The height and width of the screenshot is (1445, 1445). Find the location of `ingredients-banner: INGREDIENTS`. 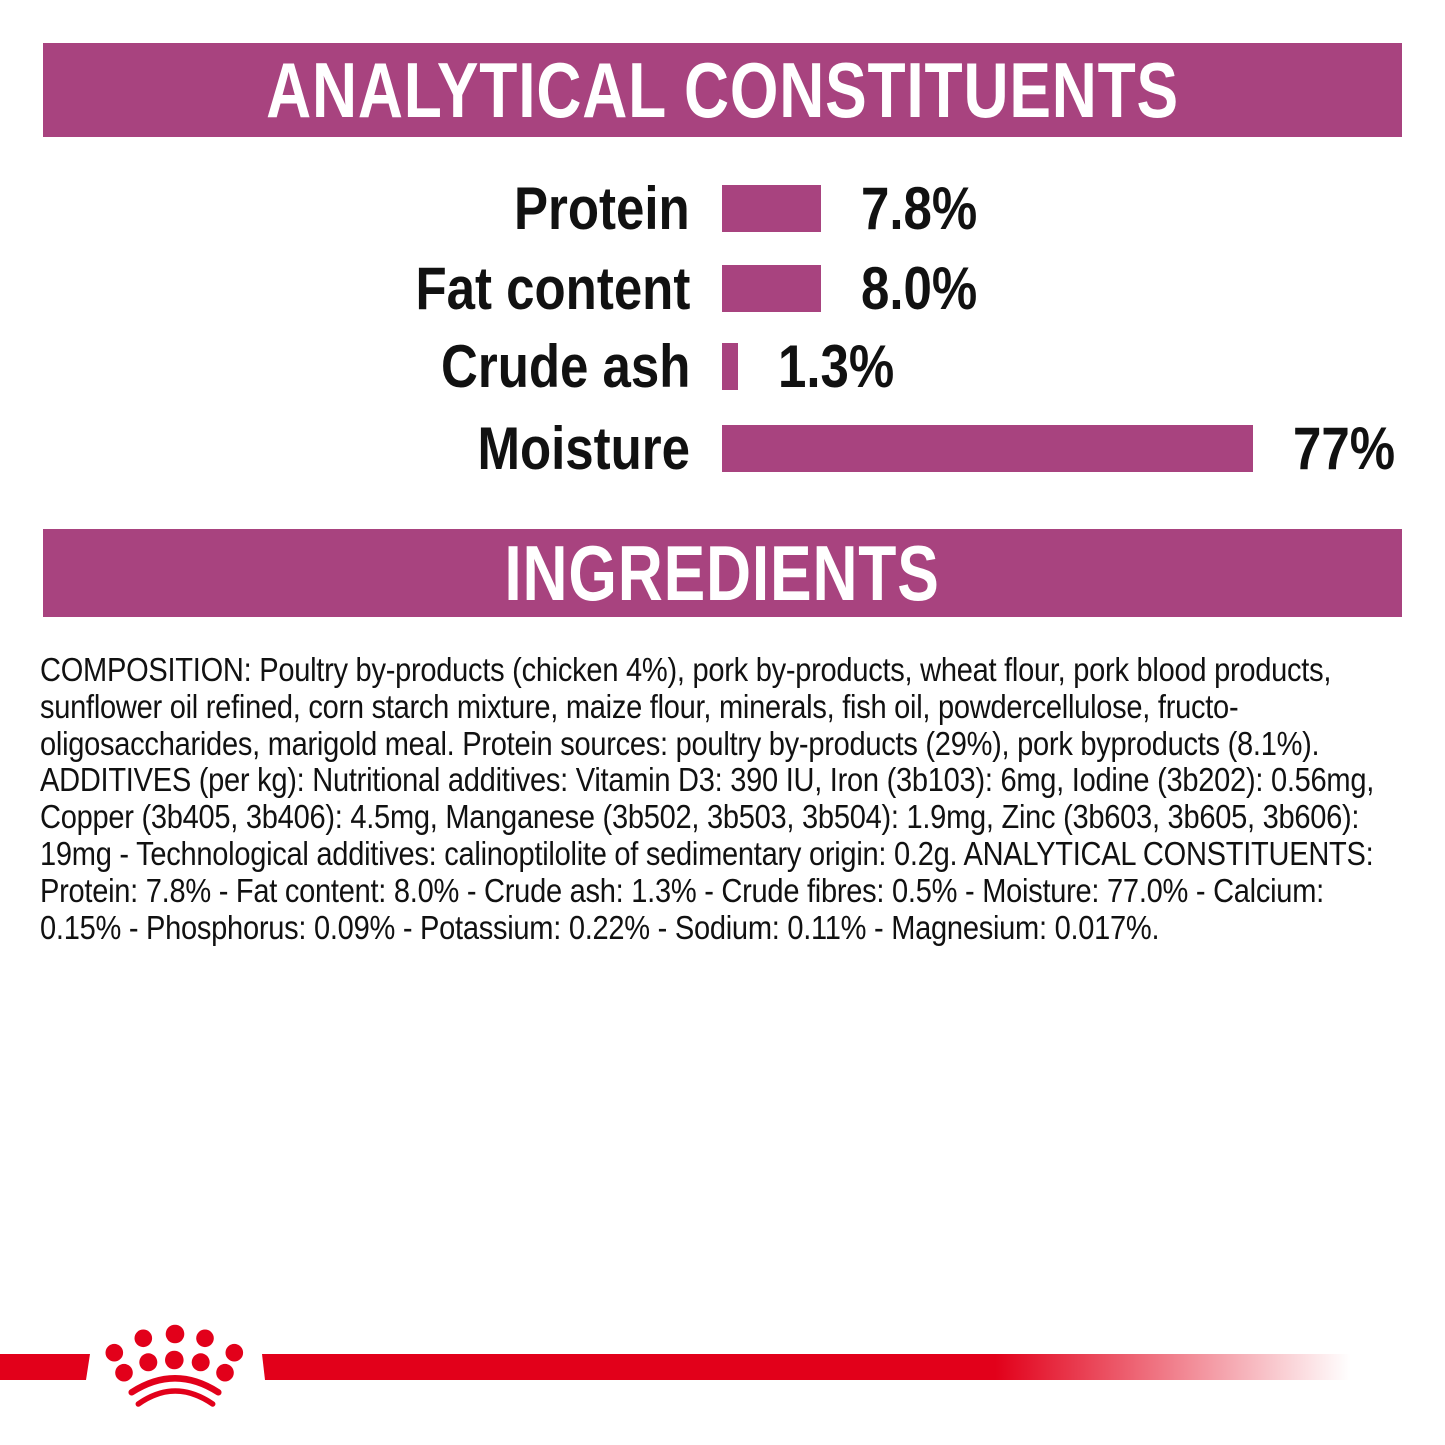

ingredients-banner: INGREDIENTS is located at coordinates (722, 573).